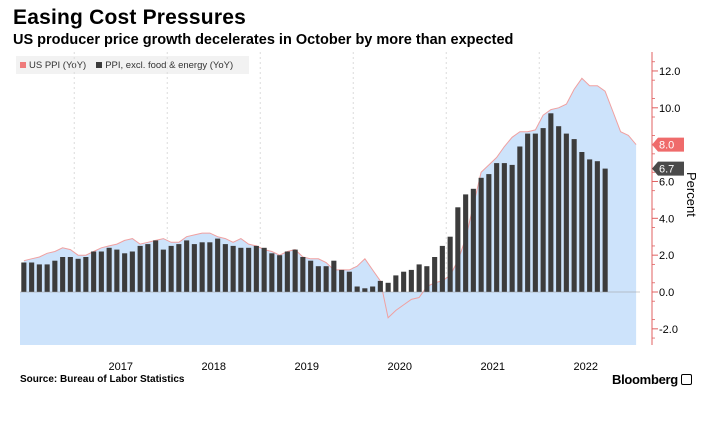 The image size is (717, 421). What do you see at coordinates (102, 379) in the screenshot?
I see `source-note: Source: Bureau of Labor Statistics` at bounding box center [102, 379].